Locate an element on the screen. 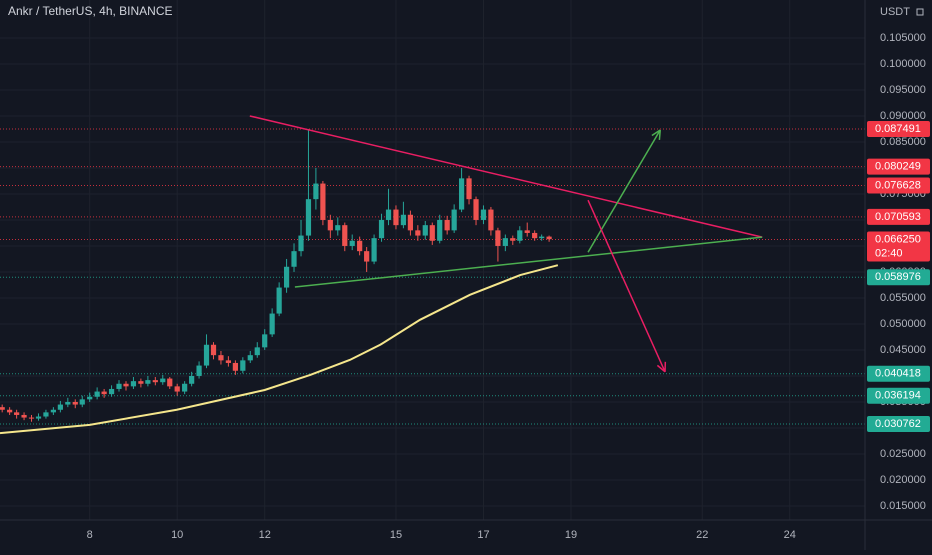  y-tick-label: 0.085000 is located at coordinates (903, 142).